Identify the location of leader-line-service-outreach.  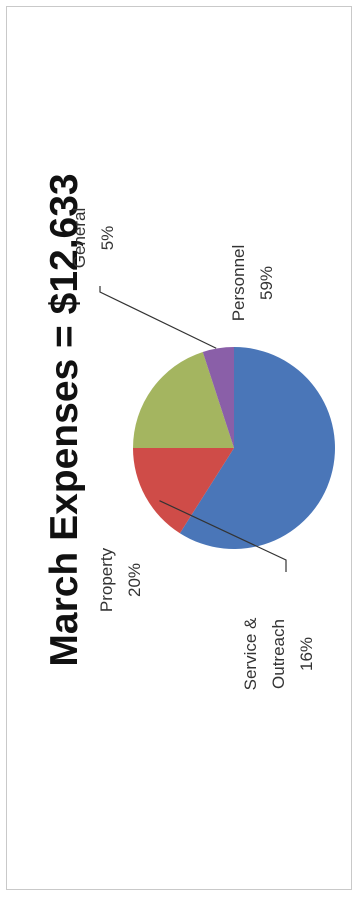
(223, 536).